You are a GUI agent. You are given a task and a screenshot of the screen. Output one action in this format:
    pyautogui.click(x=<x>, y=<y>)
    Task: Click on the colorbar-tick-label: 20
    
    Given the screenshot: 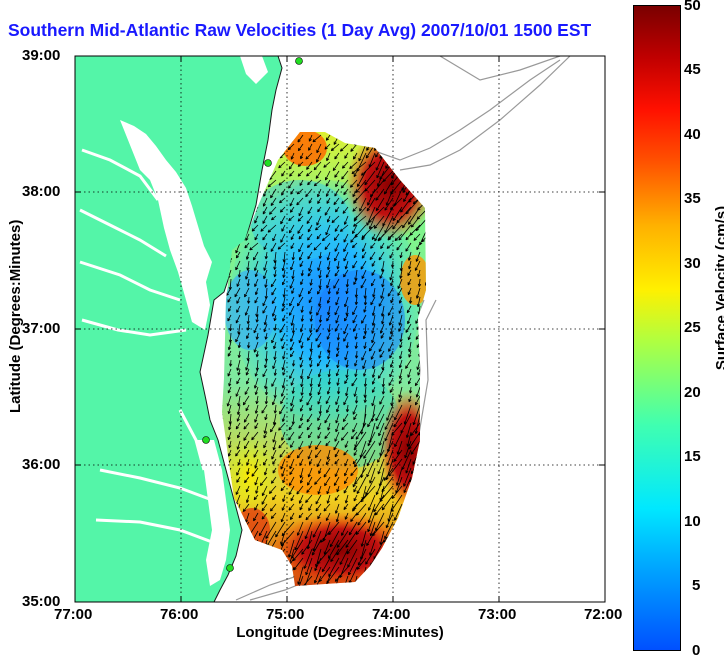 What is the action you would take?
    pyautogui.click(x=692, y=392)
    